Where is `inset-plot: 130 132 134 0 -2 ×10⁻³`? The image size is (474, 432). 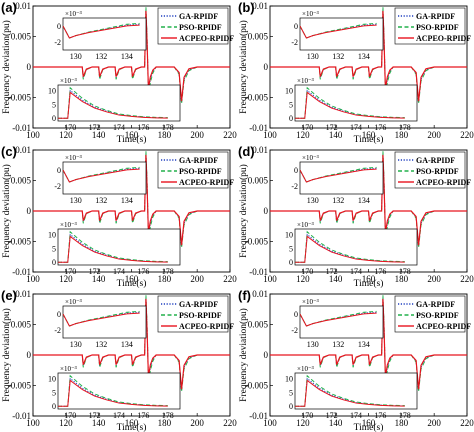 inset-plot: 130 132 134 0 -2 ×10⁻³ is located at coordinates (337, 35).